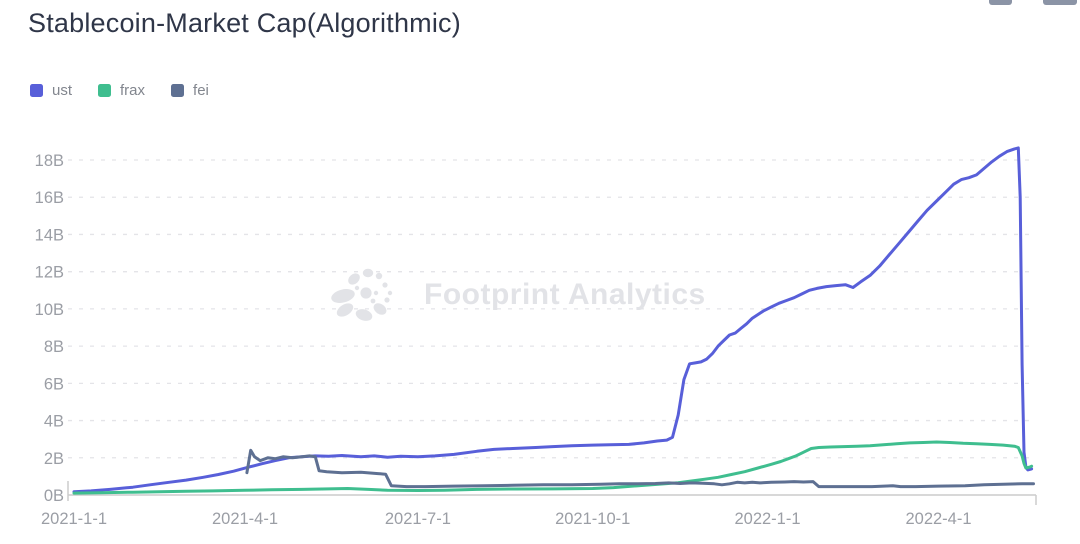 The height and width of the screenshot is (544, 1080). Describe the element at coordinates (49, 235) in the screenshot. I see `y-axis-label: 14B` at that location.